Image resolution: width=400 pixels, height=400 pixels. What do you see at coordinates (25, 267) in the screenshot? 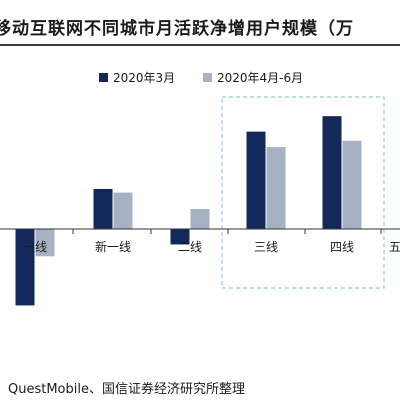
I see `bar-s1-一线` at bounding box center [25, 267].